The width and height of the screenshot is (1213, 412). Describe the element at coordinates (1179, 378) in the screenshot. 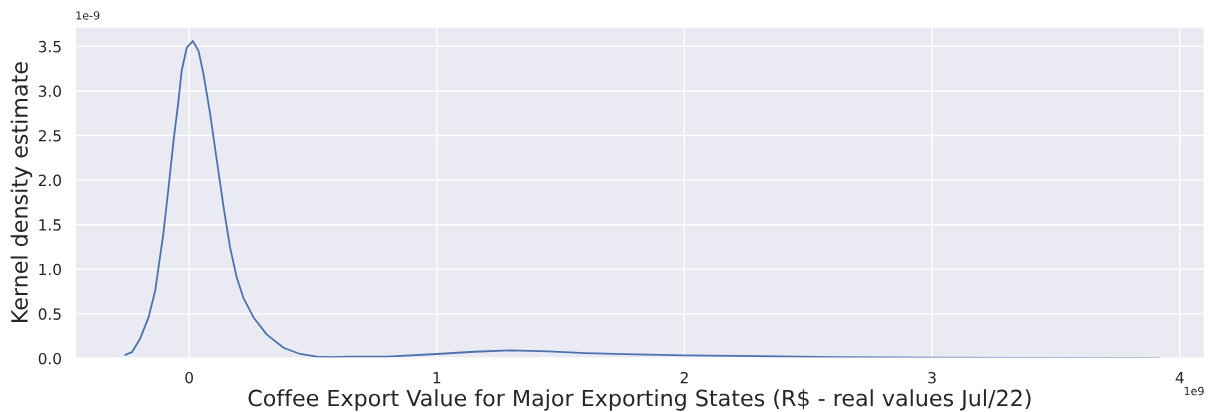

I see `x-tick-label: 4` at that location.